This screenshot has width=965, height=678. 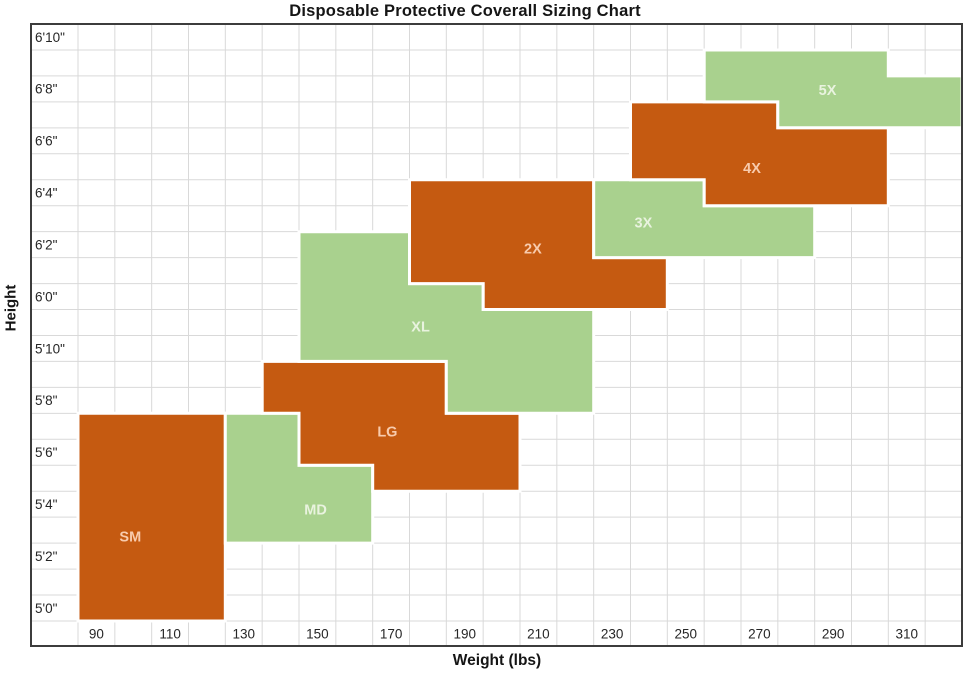 I want to click on x-tick-label: 210, so click(x=538, y=634).